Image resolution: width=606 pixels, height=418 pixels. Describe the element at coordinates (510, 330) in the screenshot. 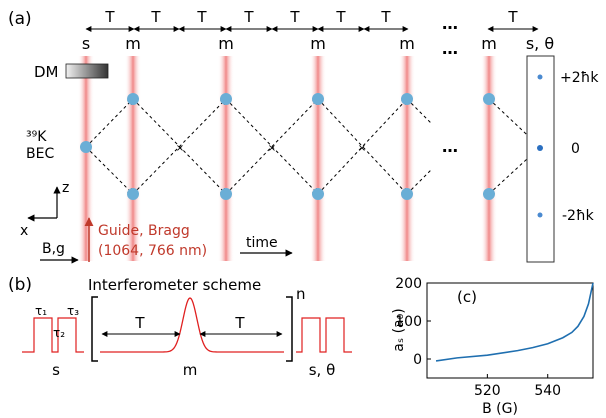

I see `plot-frame` at that location.